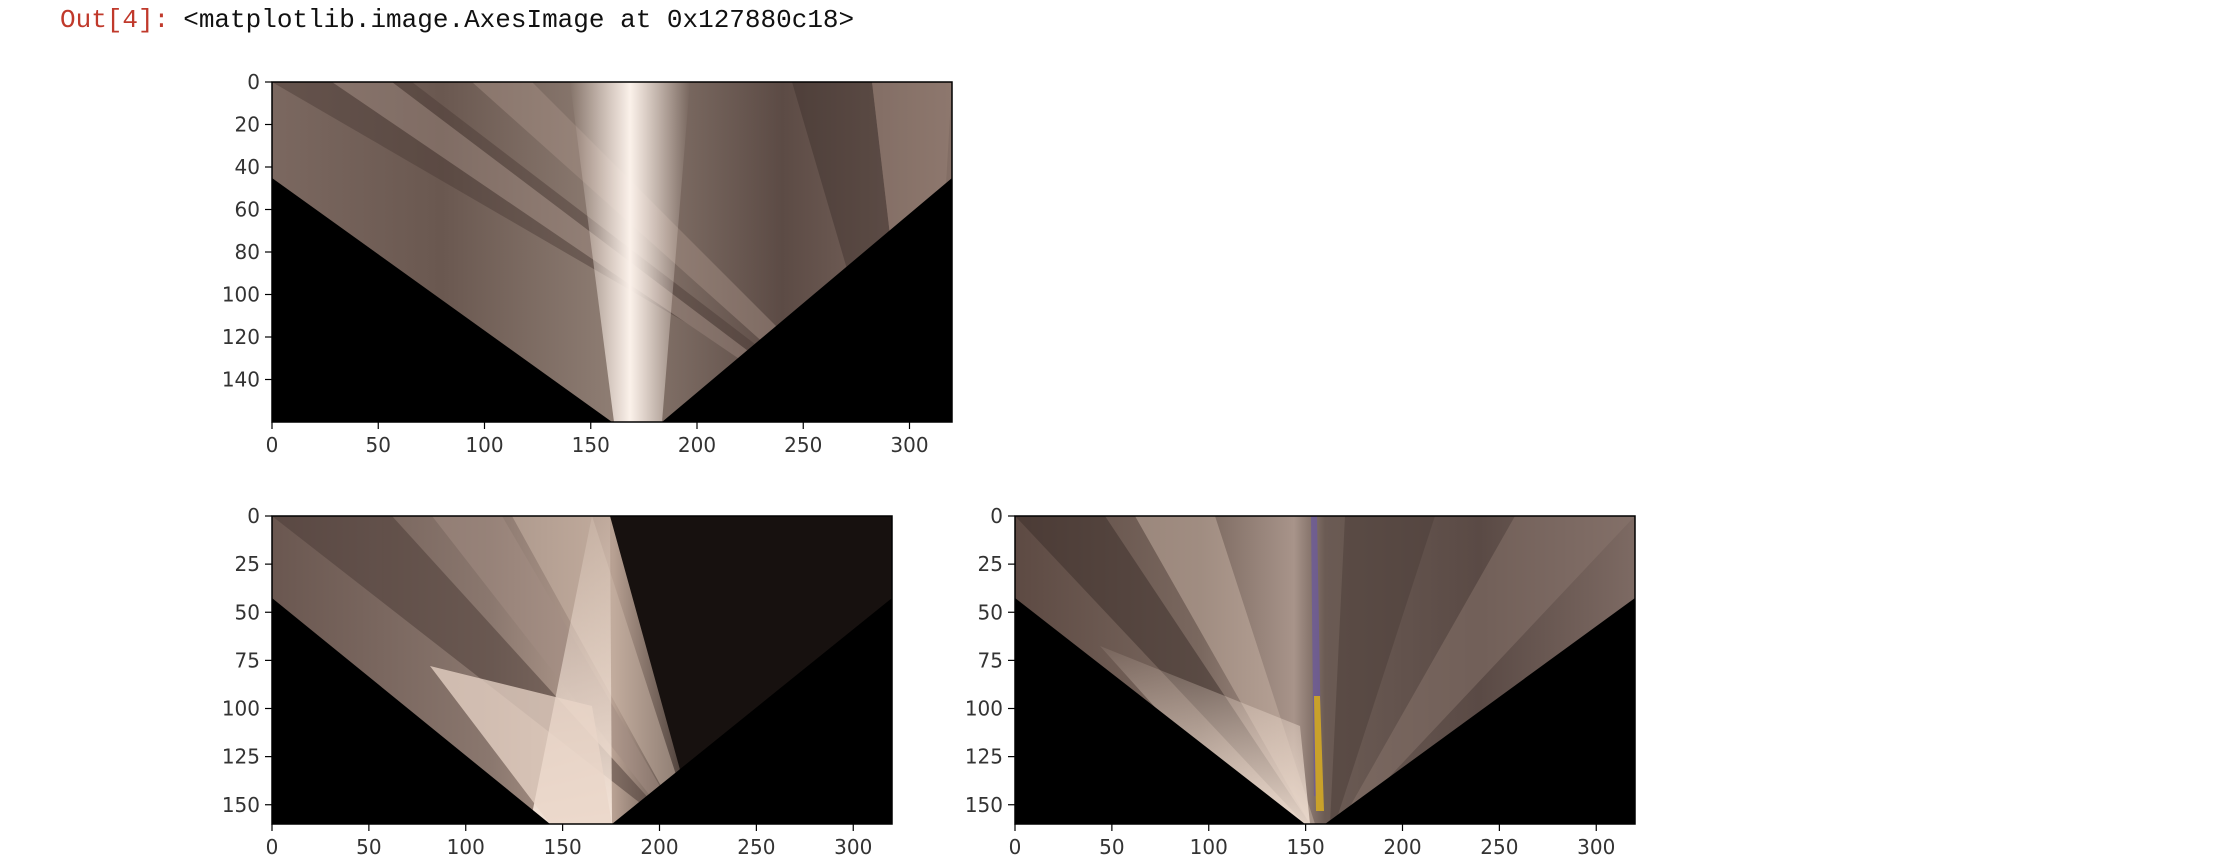  What do you see at coordinates (241, 337) in the screenshot?
I see `y-tick-label: 120` at bounding box center [241, 337].